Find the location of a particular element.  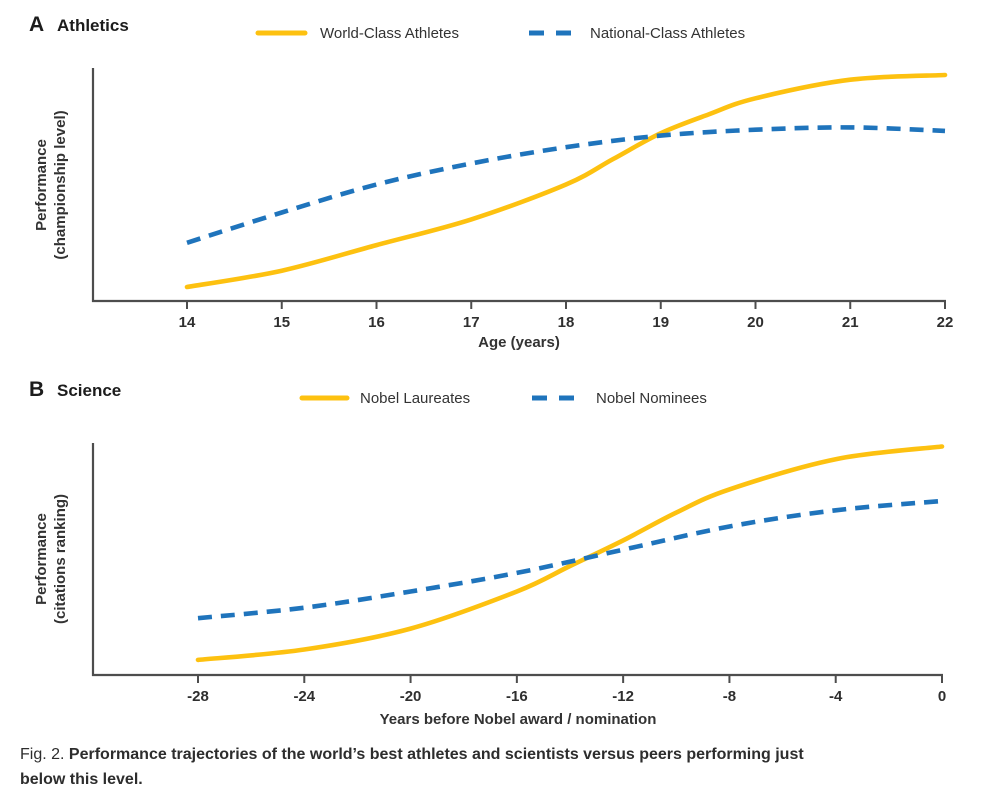

x-tick-label: 0 is located at coordinates (942, 696).